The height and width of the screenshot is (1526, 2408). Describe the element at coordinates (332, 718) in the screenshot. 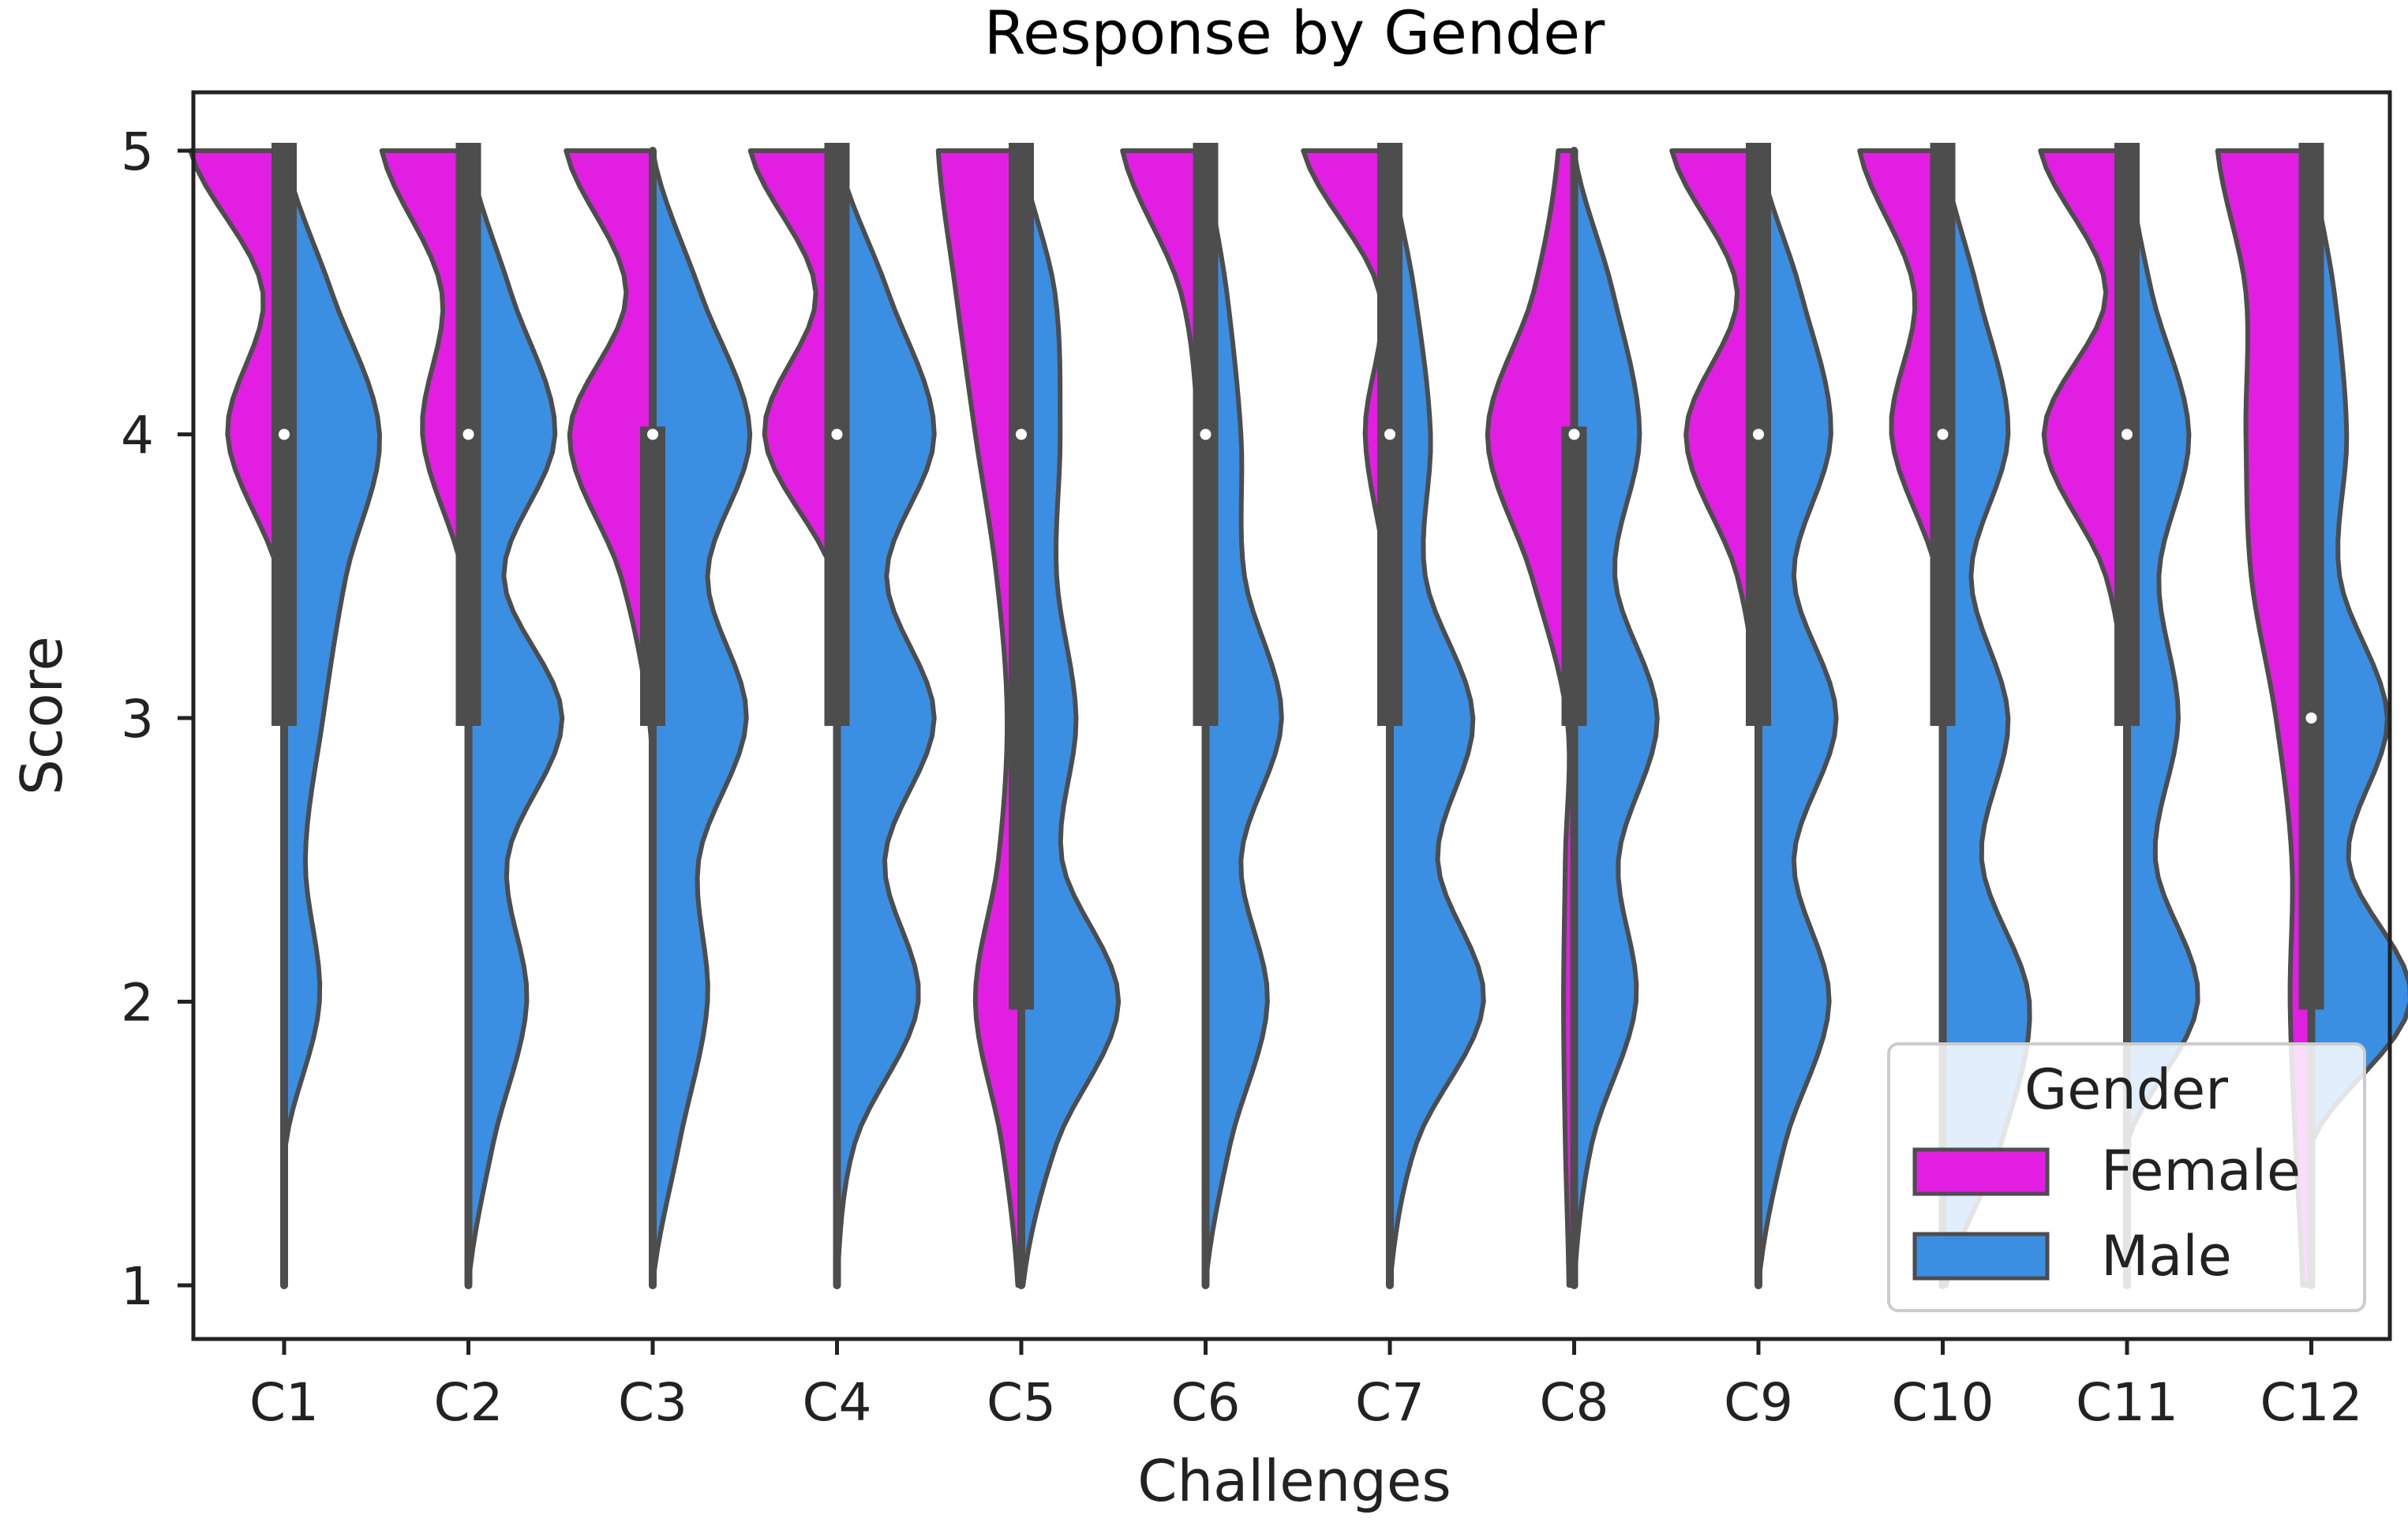

I see `violin-male-c1` at that location.